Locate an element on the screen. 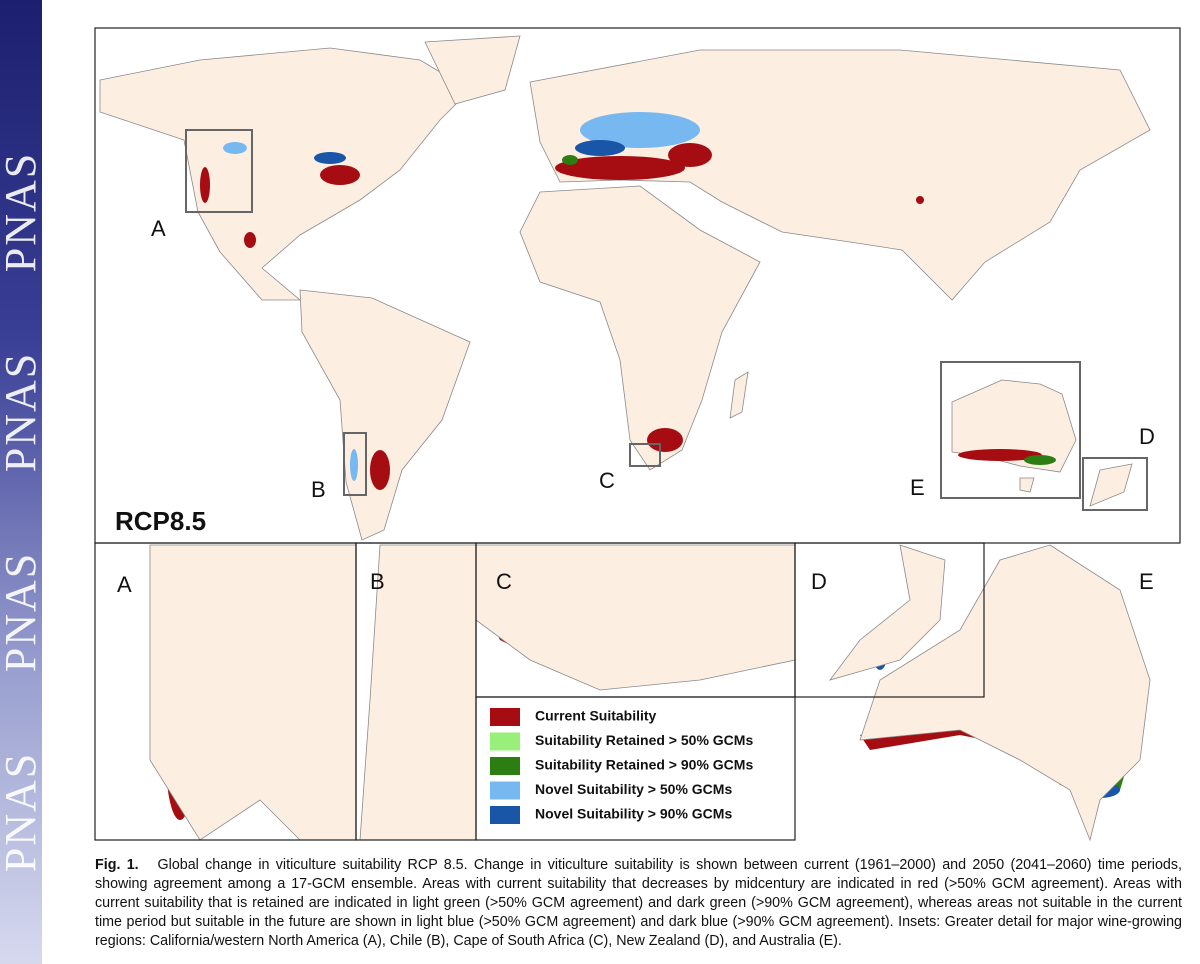  legend-frame is located at coordinates (635, 768).